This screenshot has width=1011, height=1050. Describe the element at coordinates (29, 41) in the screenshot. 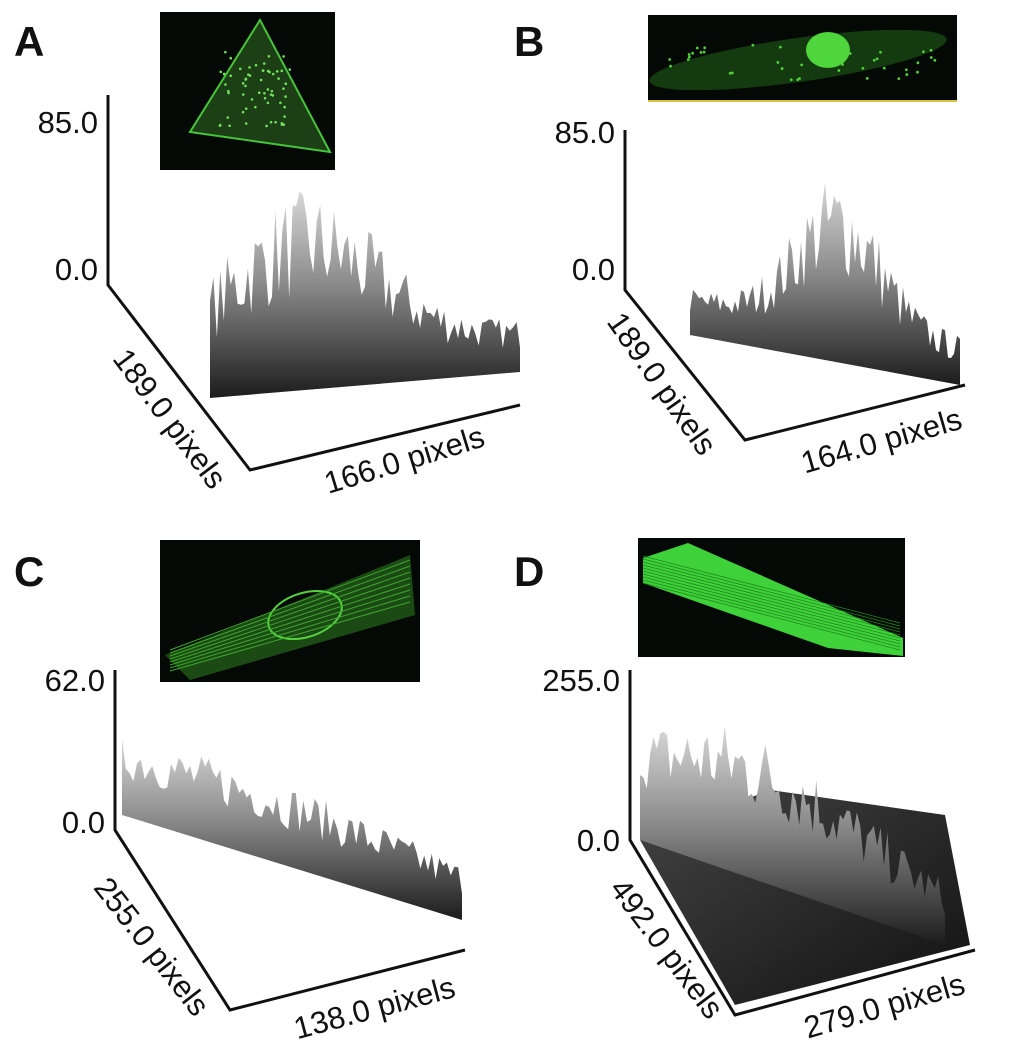

I see `panel-label: A` at that location.